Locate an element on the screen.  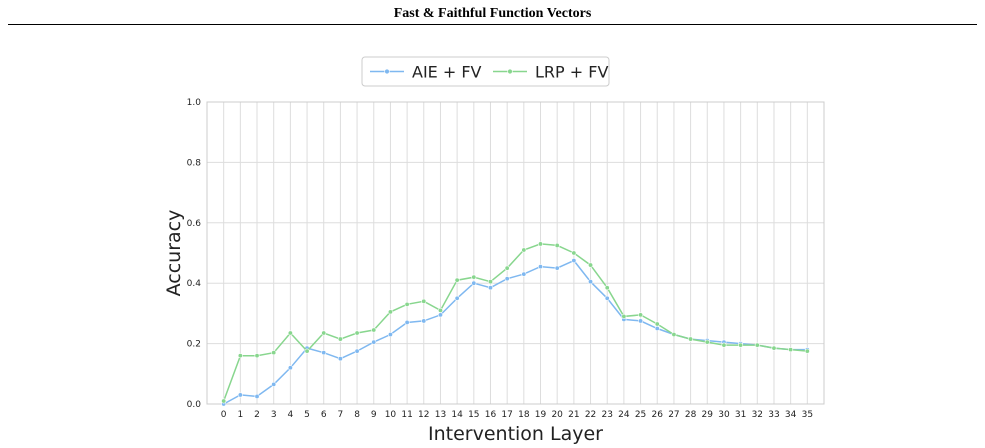
x-tick-label: 26 is located at coordinates (658, 415).